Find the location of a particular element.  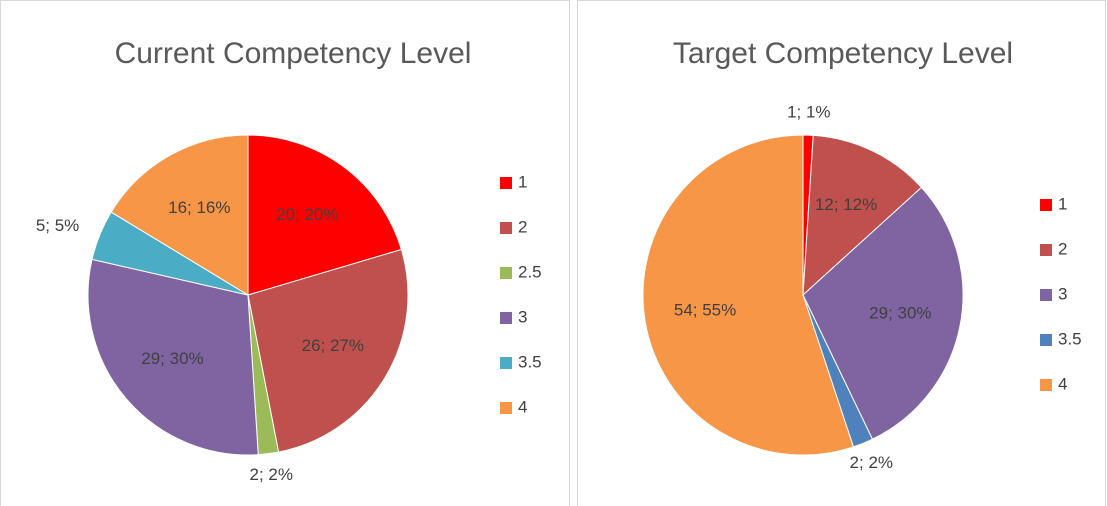

chart-title: Target Competency Level is located at coordinates (843, 53).